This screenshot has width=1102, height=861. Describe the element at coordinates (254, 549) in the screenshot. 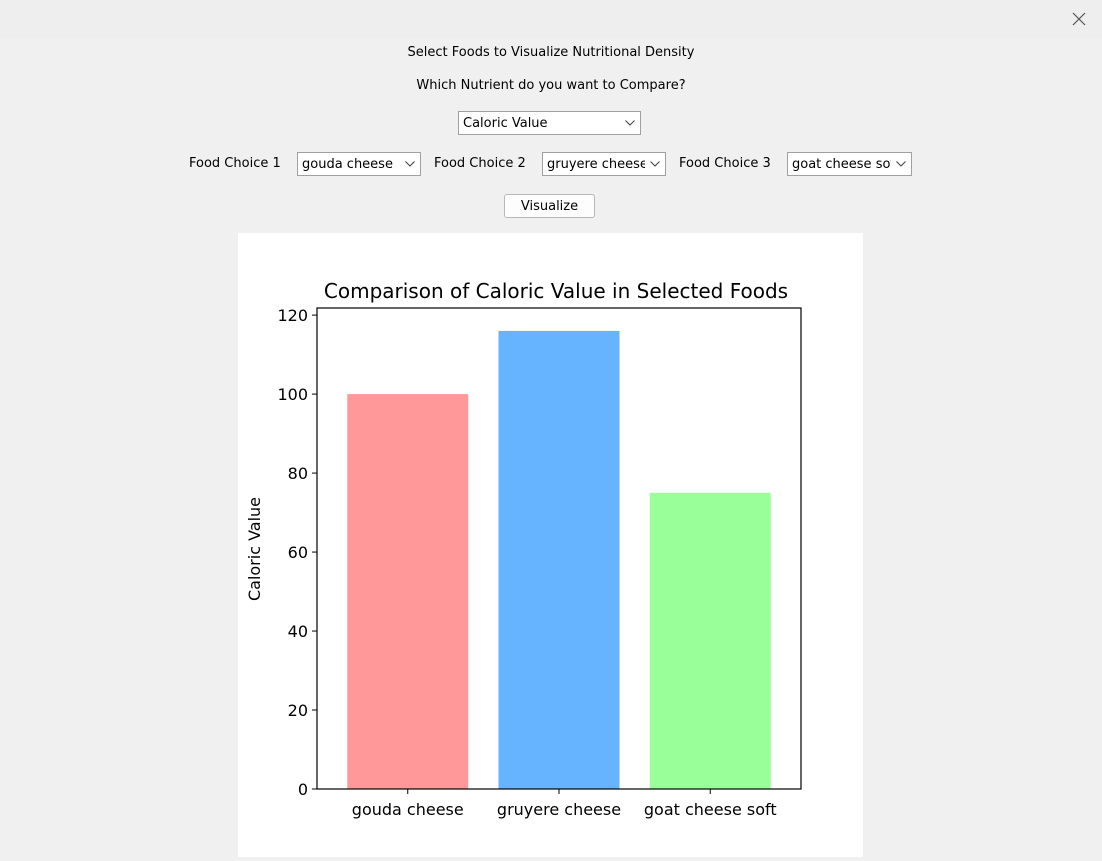

I see `y-axis-label: Caloric Value` at that location.